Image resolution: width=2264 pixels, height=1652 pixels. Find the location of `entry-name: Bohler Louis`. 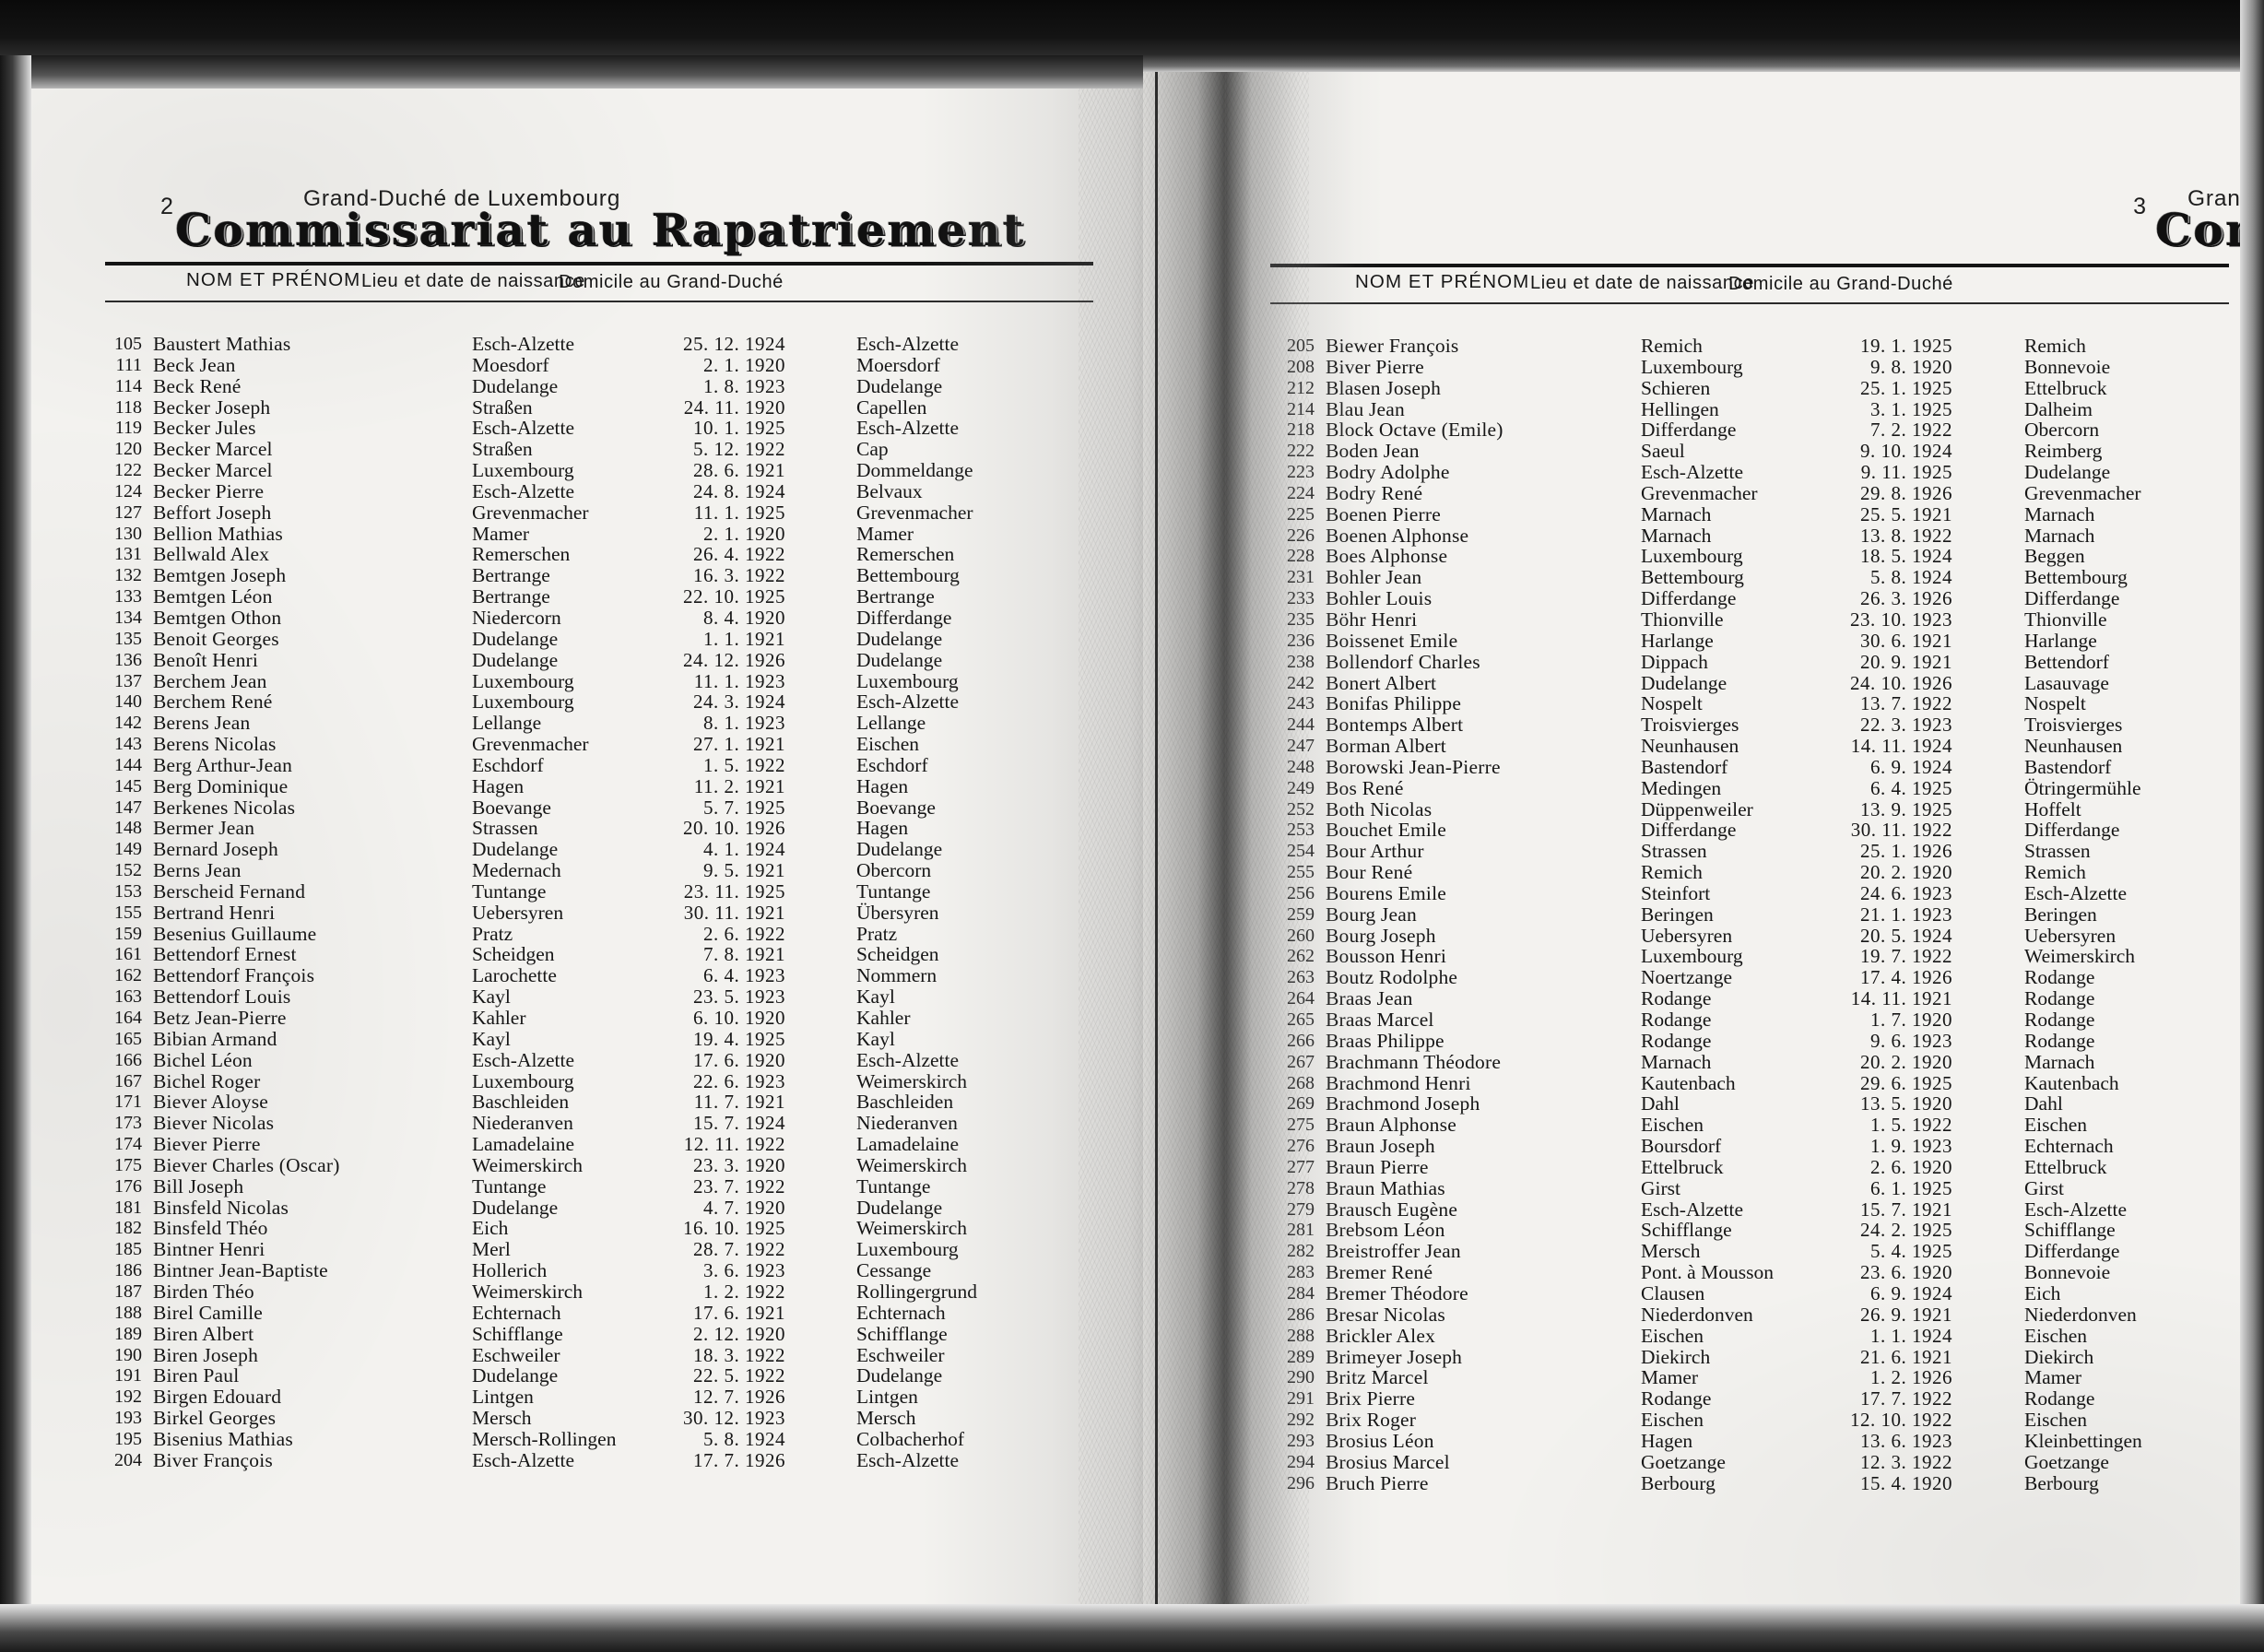

entry-name: Bohler Louis is located at coordinates (1379, 598).